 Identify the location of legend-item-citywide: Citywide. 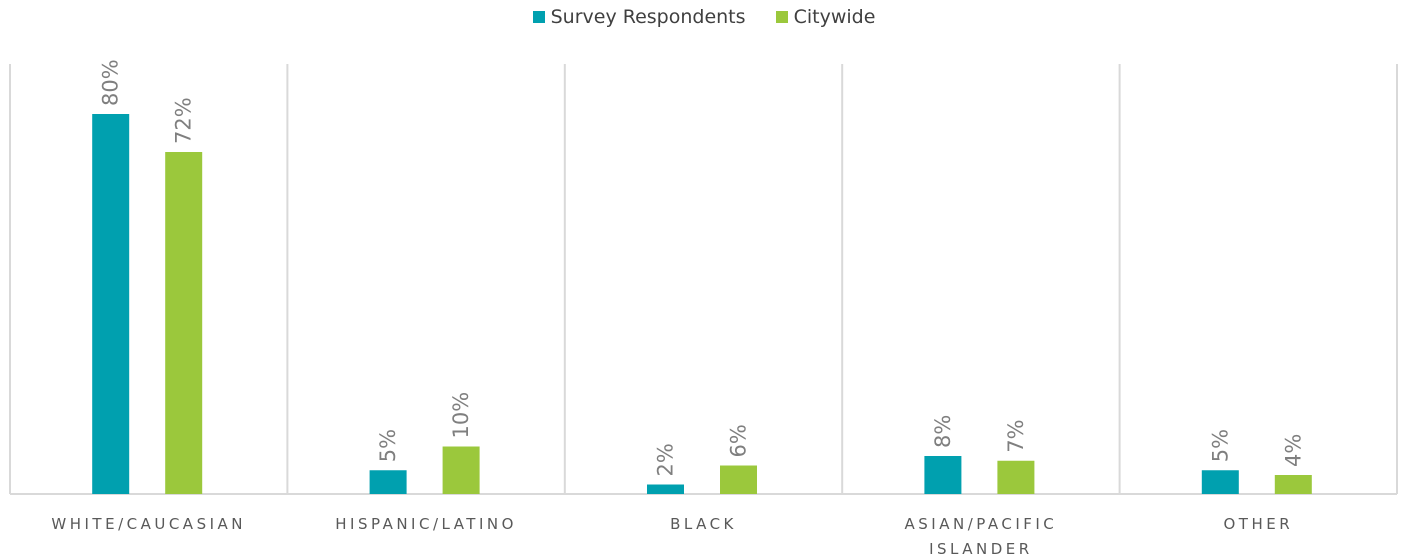
(825, 17).